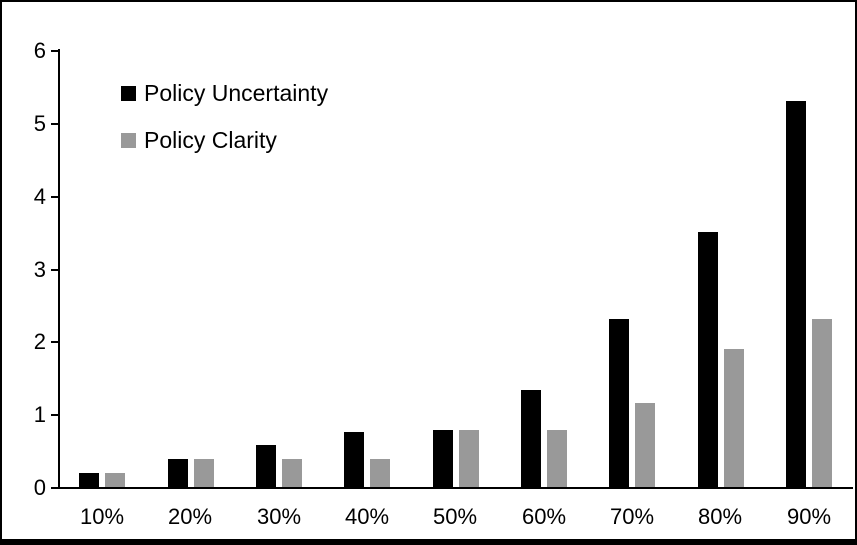 The height and width of the screenshot is (545, 857). Describe the element at coordinates (128, 93) in the screenshot. I see `legend-swatch-policy-uncertainty` at that location.